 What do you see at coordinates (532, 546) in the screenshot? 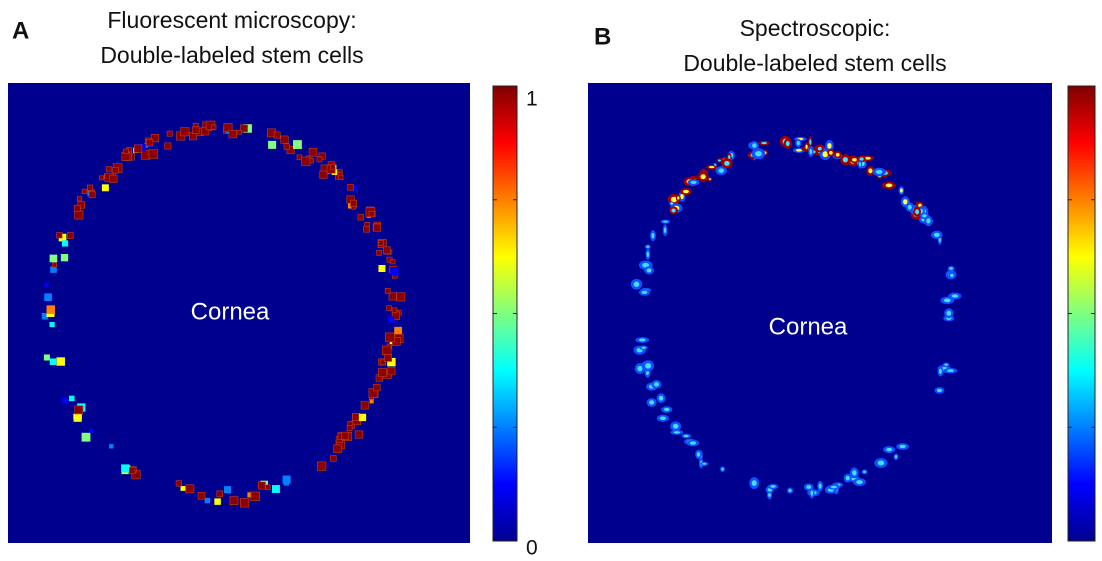
I see `colorbar-tick-label: 0` at bounding box center [532, 546].